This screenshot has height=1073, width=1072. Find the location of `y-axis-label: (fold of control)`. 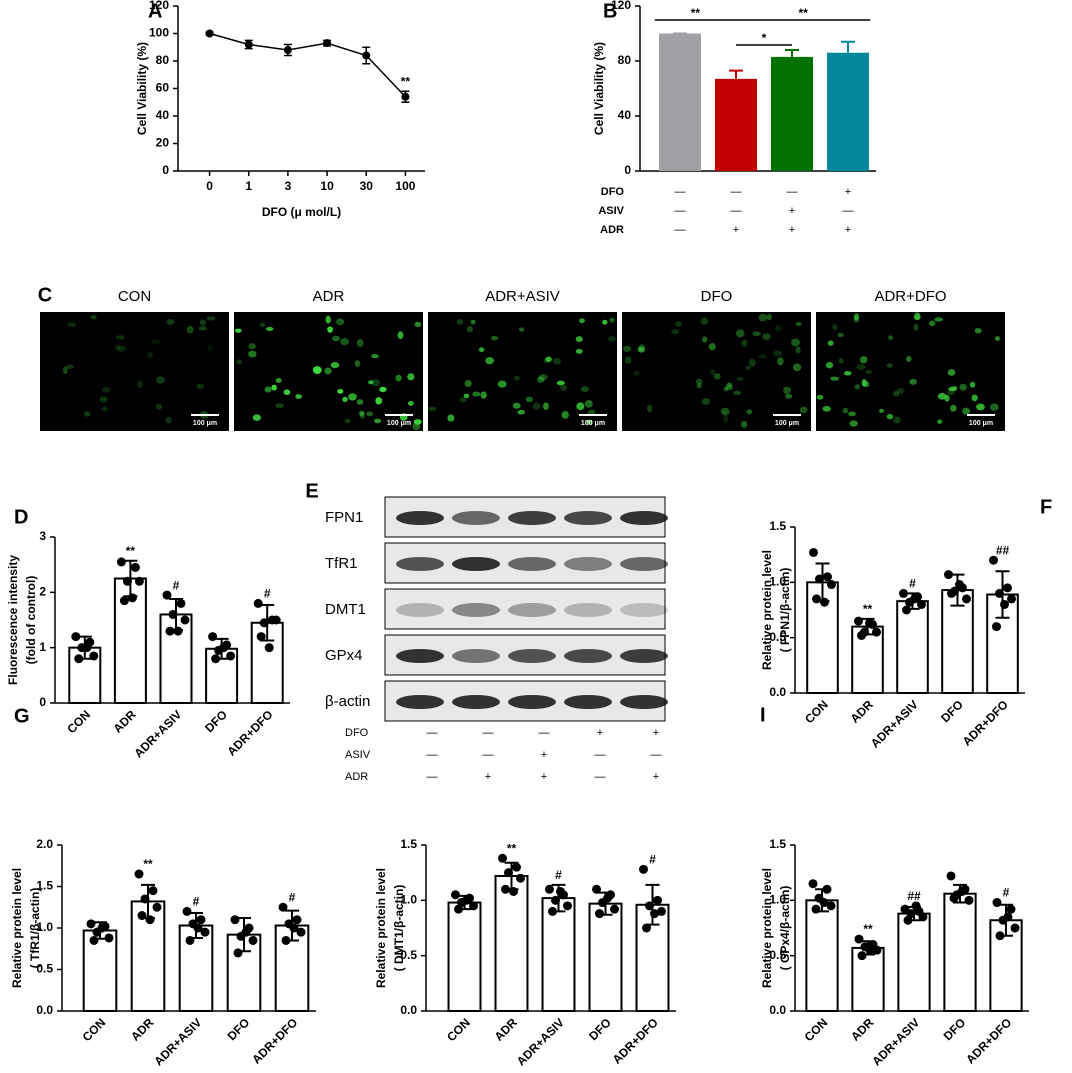

y-axis-label: (fold of control) is located at coordinates (31, 620).